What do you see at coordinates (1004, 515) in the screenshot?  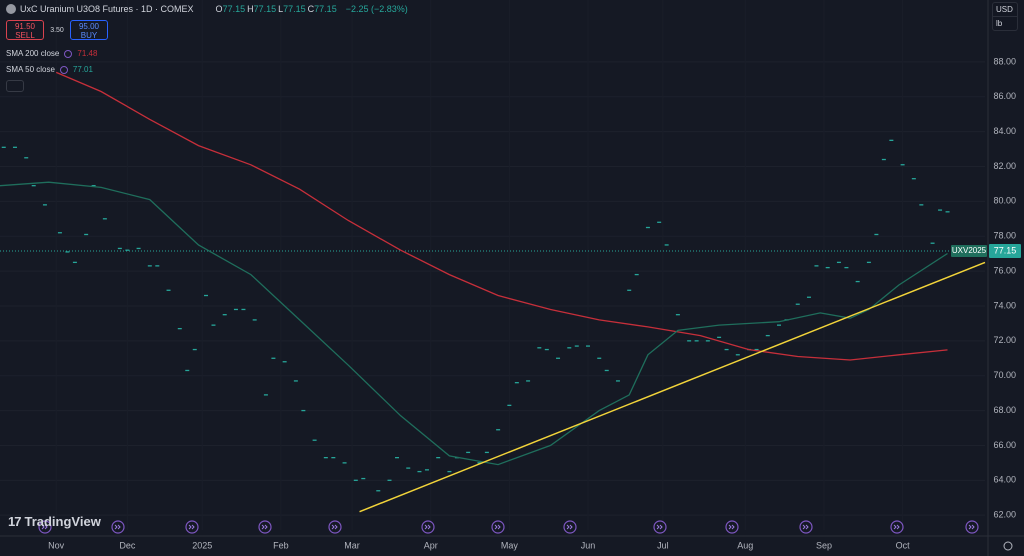 I see `y-tick-label: 62.00` at bounding box center [1004, 515].